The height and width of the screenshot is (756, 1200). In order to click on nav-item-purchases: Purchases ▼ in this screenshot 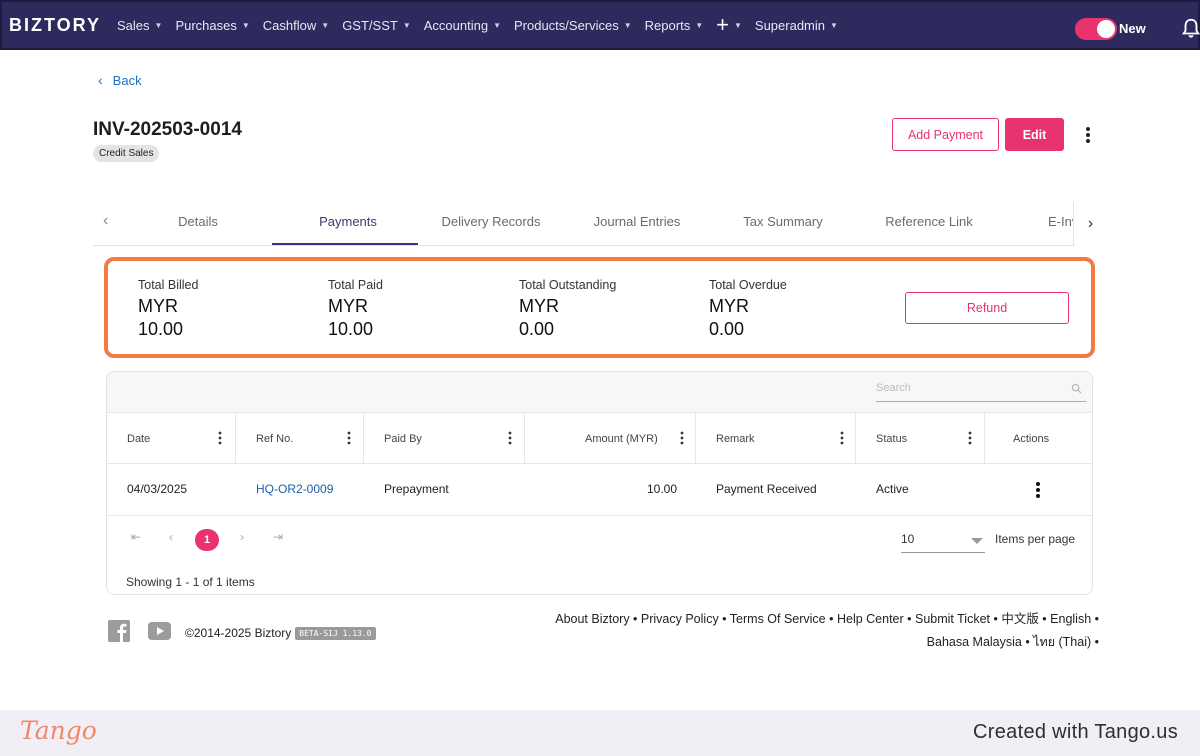, I will do `click(212, 25)`.